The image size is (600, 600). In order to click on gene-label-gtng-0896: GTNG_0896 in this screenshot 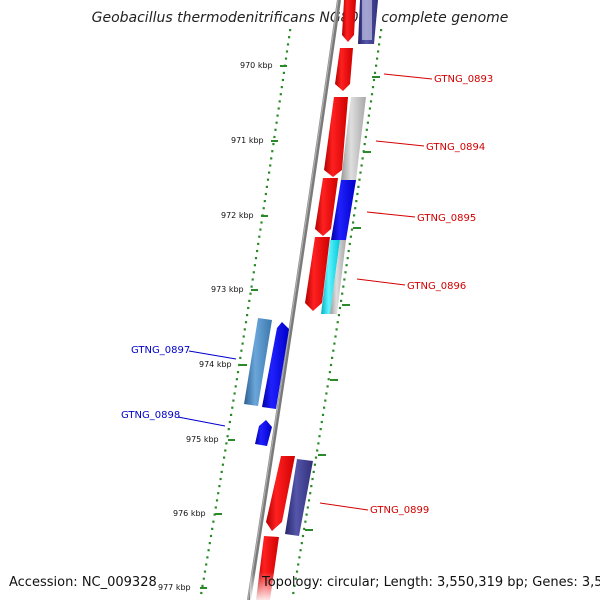, I will do `click(436, 286)`.